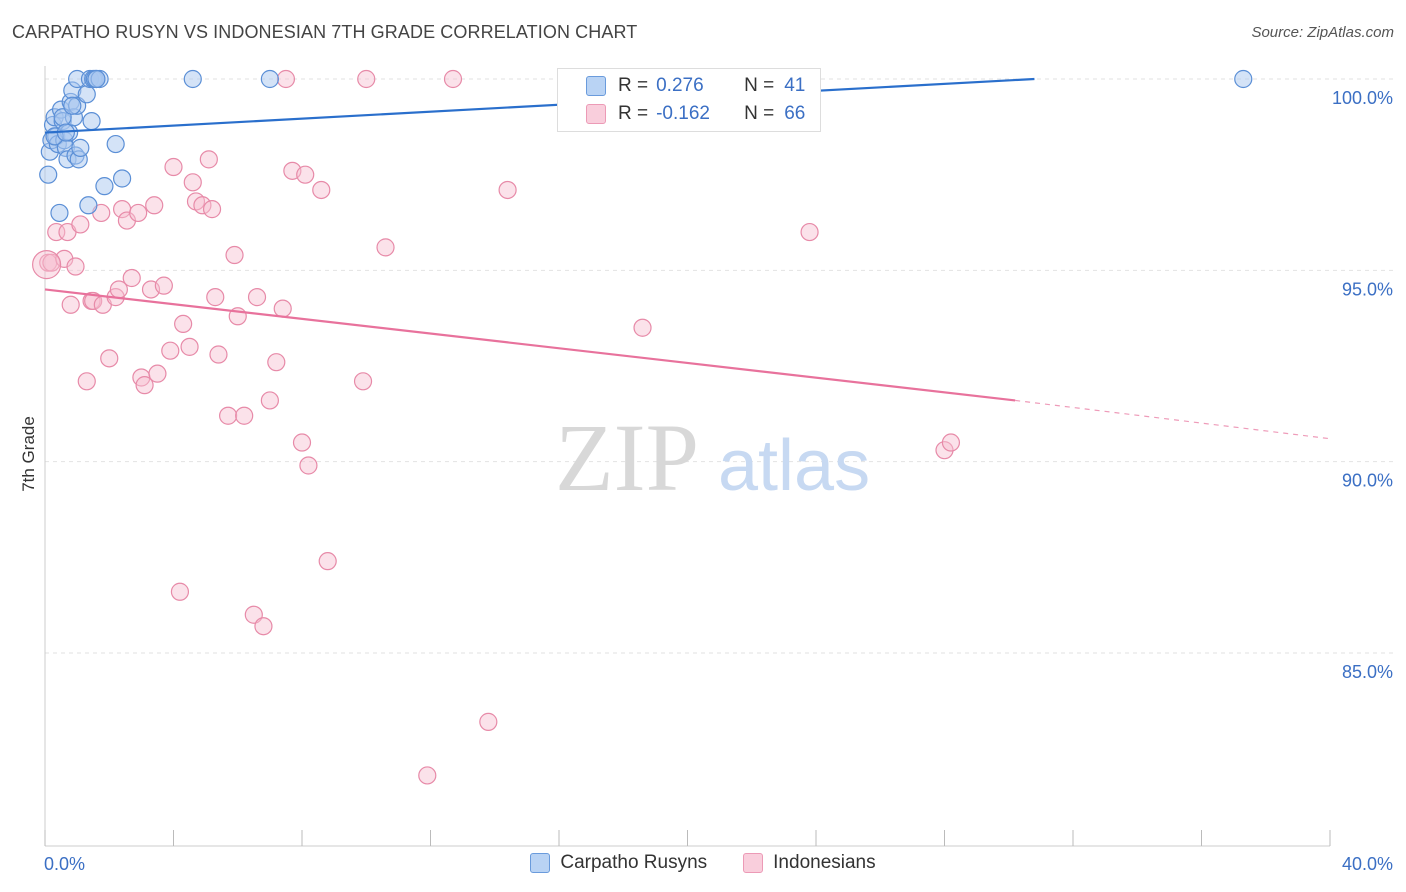 The width and height of the screenshot is (1406, 892). I want to click on legend-item-indonesians: Indonesians, so click(809, 863).